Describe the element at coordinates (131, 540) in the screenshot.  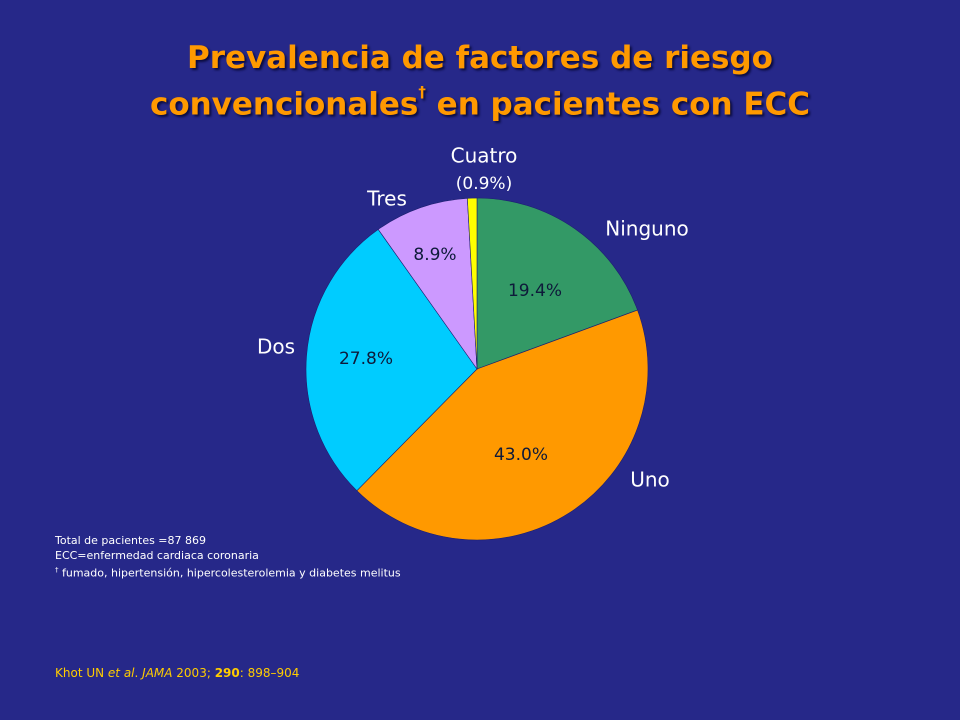
I see `footnote-total: Total de pacientes =87 869` at that location.